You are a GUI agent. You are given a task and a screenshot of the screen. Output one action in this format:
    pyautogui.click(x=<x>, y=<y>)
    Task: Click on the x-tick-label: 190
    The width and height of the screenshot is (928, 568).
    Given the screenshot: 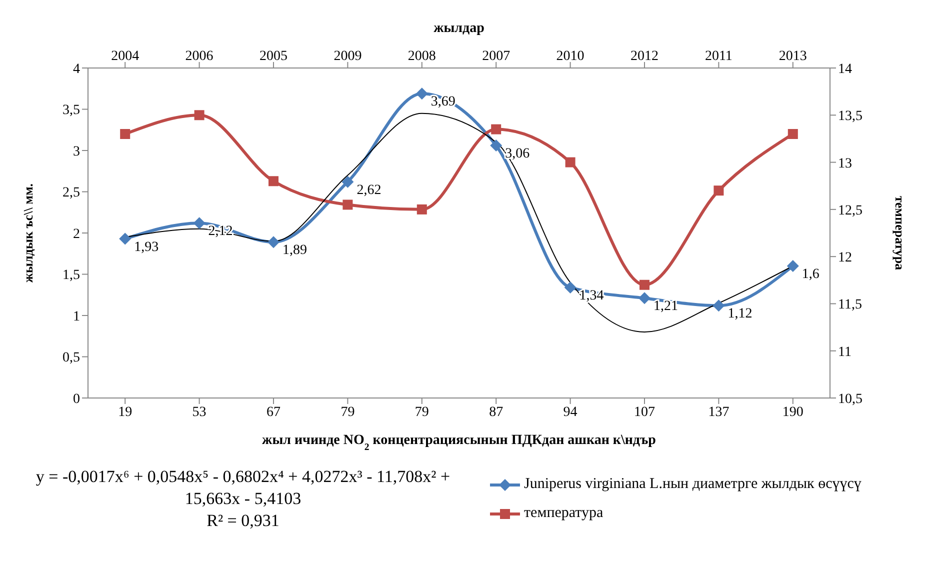 What is the action you would take?
    pyautogui.click(x=793, y=412)
    